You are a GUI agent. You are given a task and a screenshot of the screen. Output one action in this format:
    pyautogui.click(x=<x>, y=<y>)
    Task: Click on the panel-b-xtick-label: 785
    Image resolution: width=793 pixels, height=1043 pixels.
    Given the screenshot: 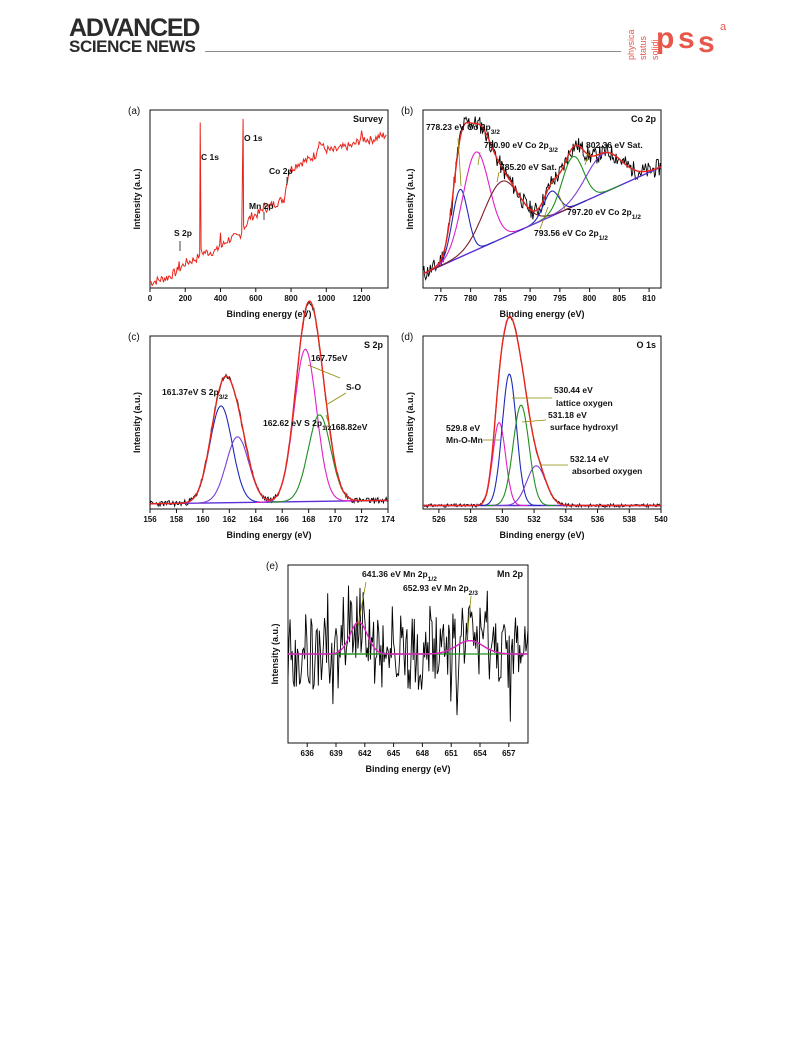 What is the action you would take?
    pyautogui.click(x=501, y=298)
    